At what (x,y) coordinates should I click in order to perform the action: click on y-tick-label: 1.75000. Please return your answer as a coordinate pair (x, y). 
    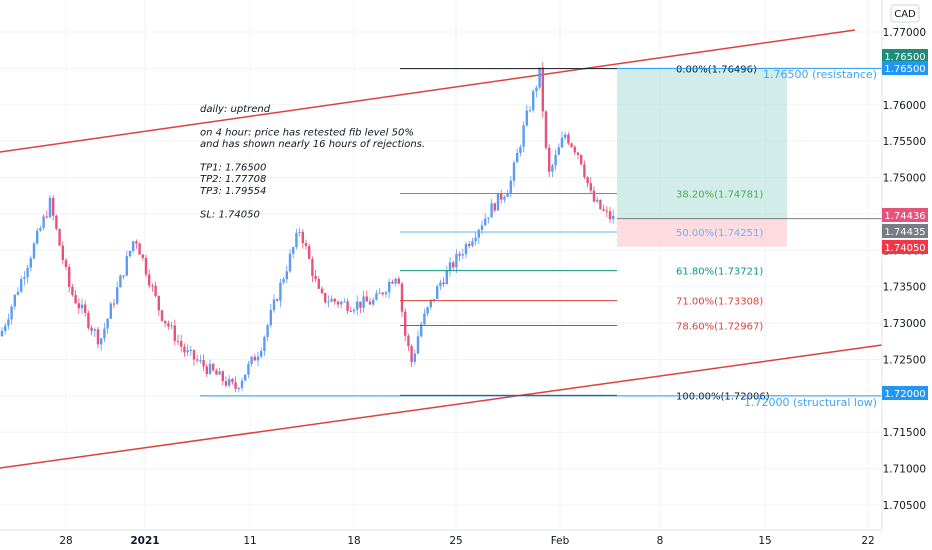
    Looking at the image, I should click on (904, 179).